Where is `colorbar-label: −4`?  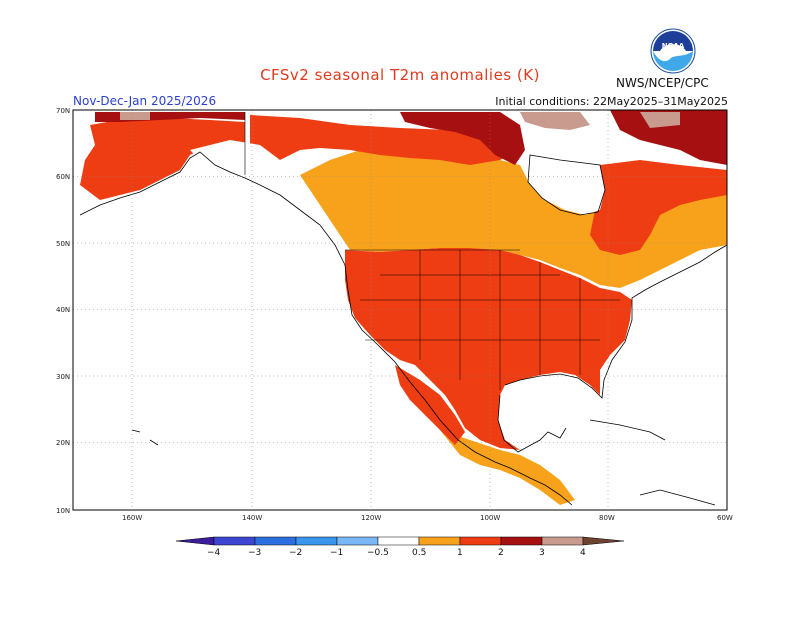
colorbar-label: −4 is located at coordinates (214, 553).